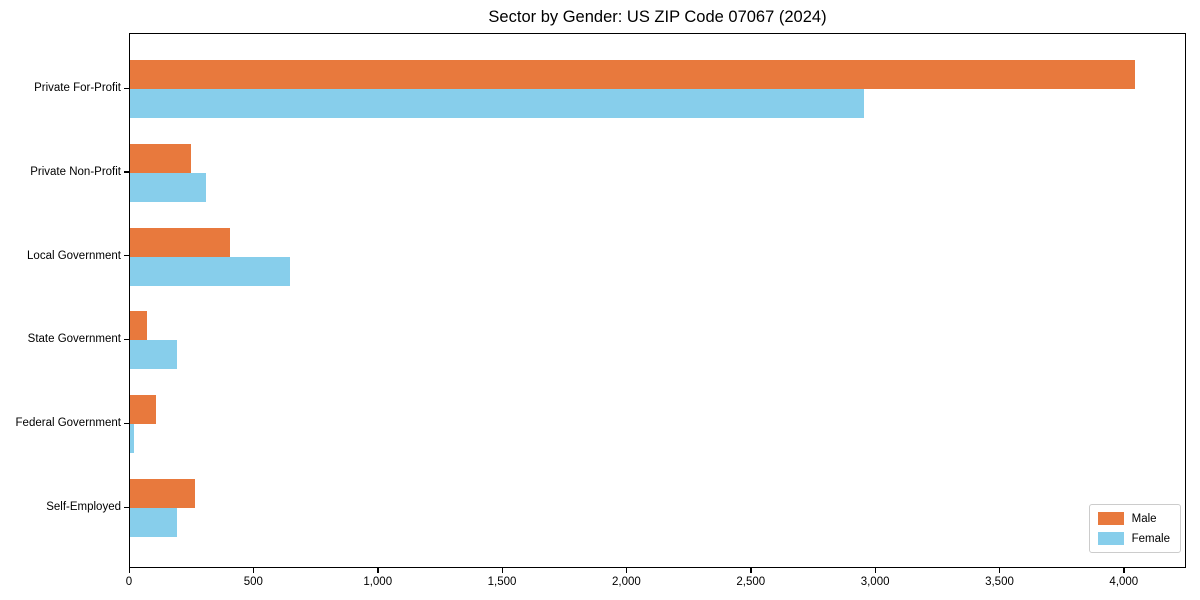  What do you see at coordinates (83, 507) in the screenshot?
I see `y-tick-label: Self-Employed` at bounding box center [83, 507].